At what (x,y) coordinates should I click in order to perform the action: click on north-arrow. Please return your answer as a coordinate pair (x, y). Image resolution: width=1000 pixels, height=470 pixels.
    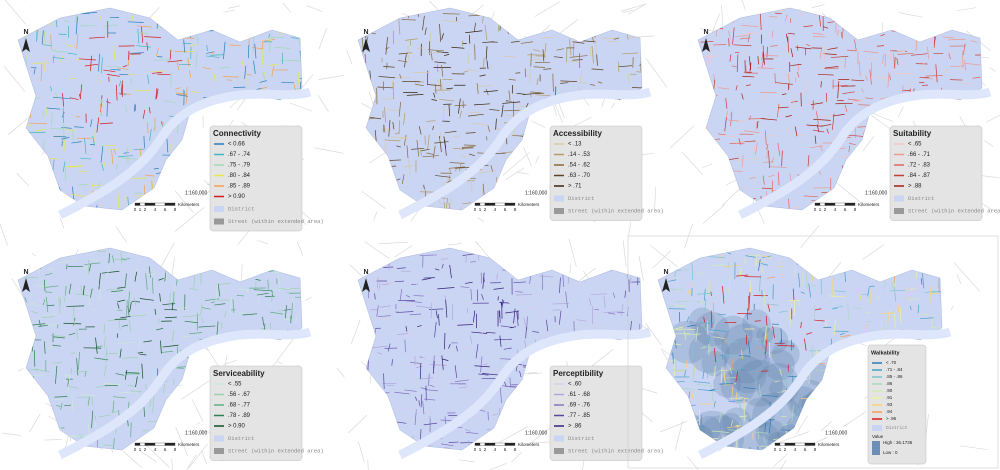
    Looking at the image, I should click on (366, 285).